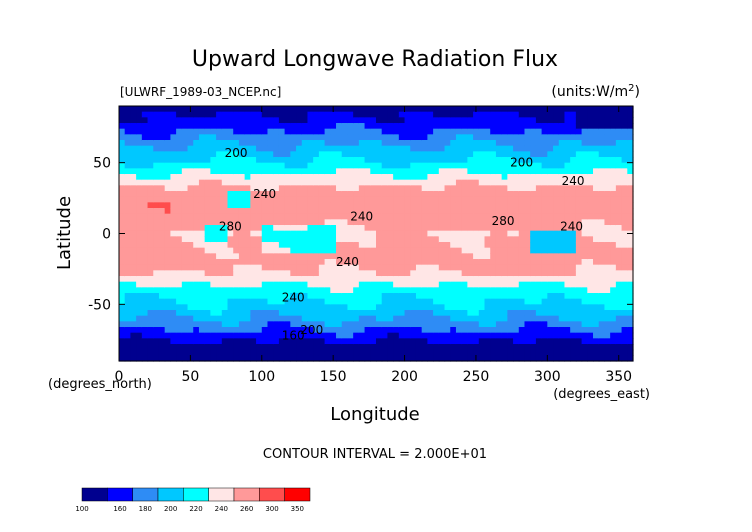  Describe the element at coordinates (195, 509) in the screenshot. I see `colorbar-level-label: 220` at that location.